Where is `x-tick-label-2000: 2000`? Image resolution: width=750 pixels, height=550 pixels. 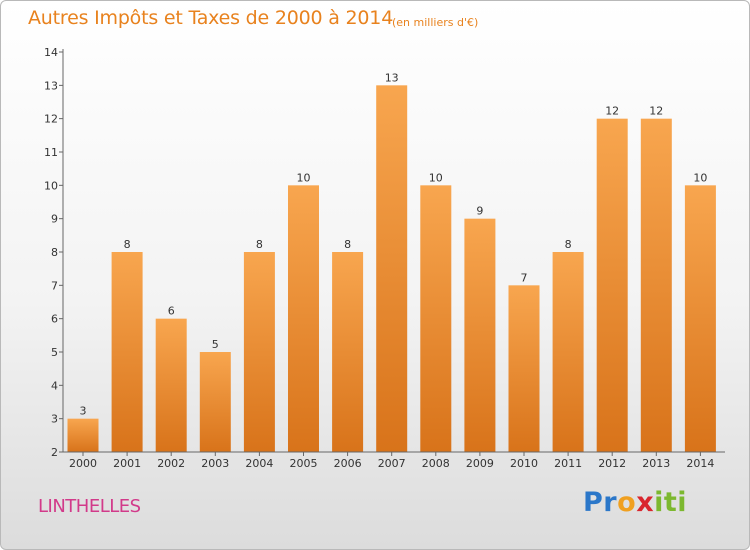
x-tick-label-2000: 2000 is located at coordinates (83, 463).